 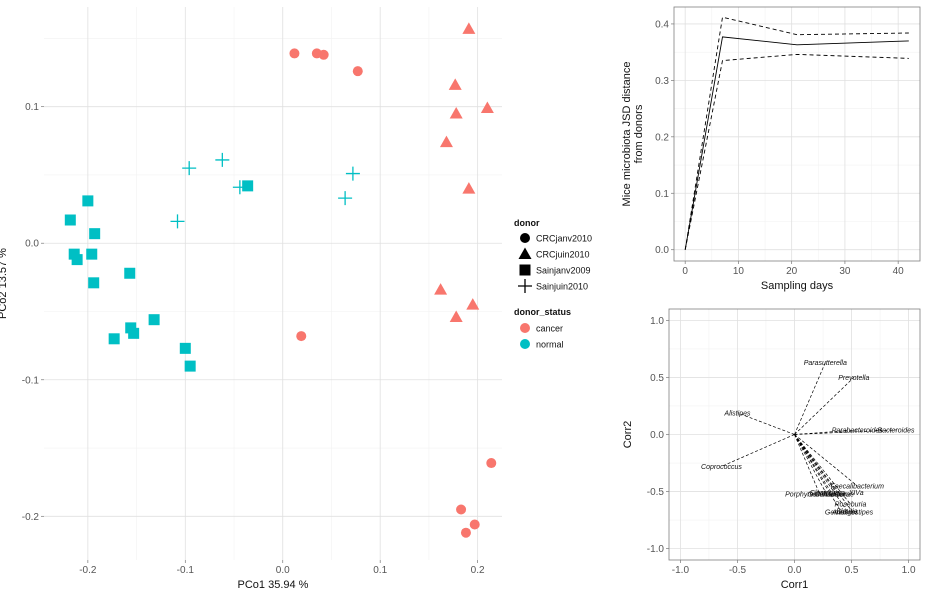 I want to click on legend-key-normal, so click(x=525, y=344).